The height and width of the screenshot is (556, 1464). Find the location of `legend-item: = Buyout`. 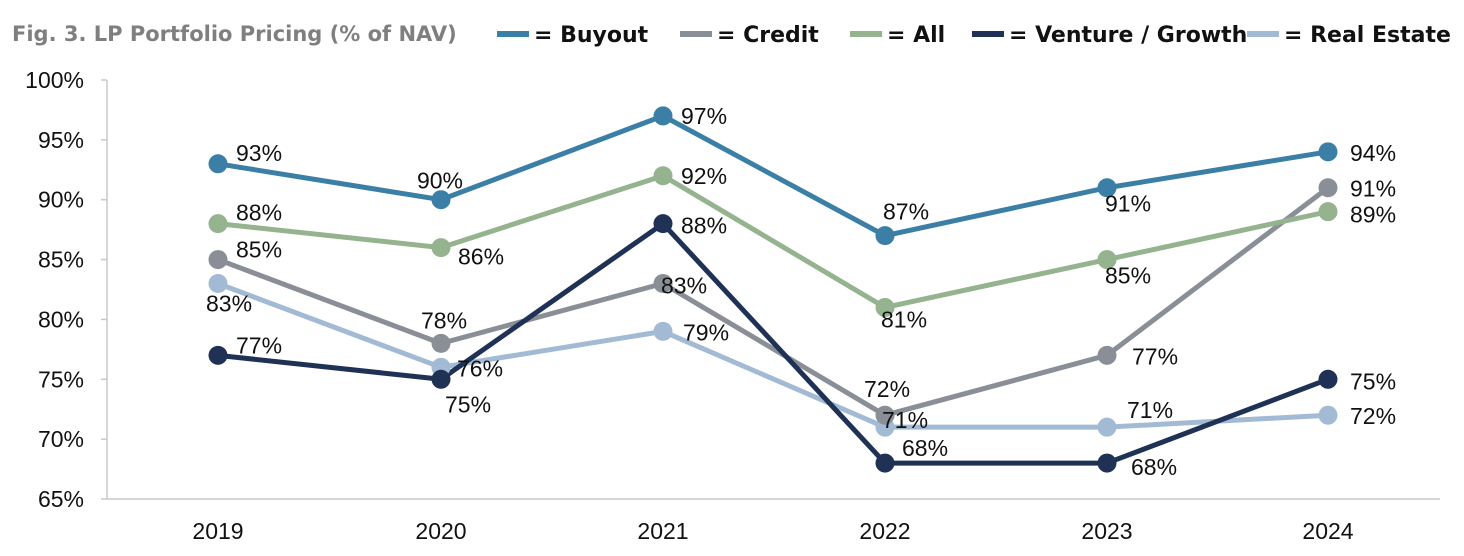

legend-item: = Buyout is located at coordinates (573, 35).